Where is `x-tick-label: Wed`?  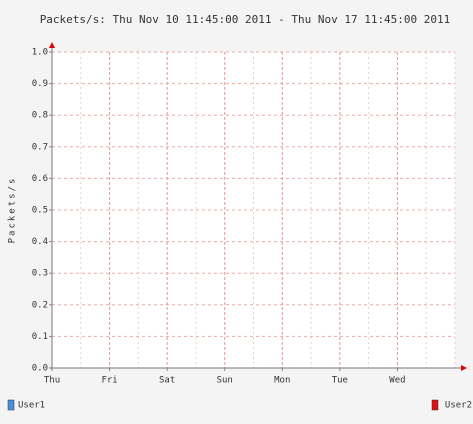
x-tick-label: Wed is located at coordinates (397, 381).